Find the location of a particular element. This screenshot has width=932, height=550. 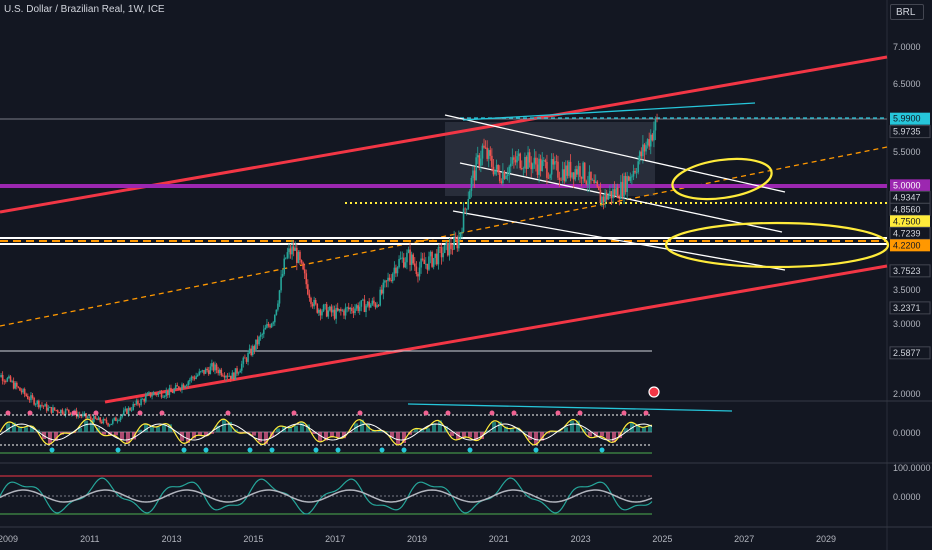

price-badge-label: 5.9900 is located at coordinates (907, 119).